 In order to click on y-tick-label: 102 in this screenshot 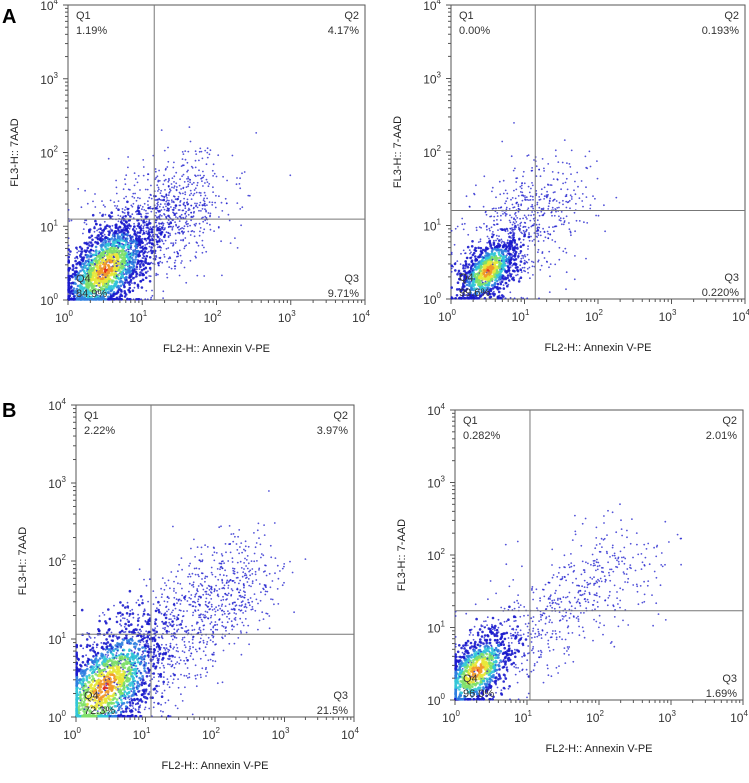, I will do `click(49, 153)`.